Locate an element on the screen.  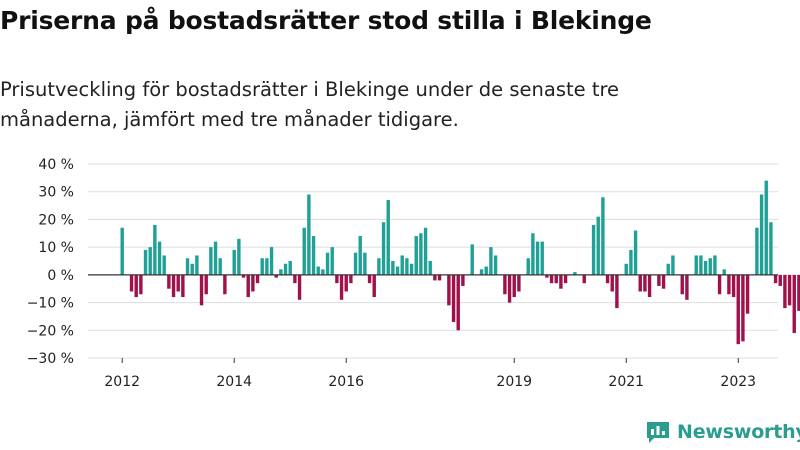
y-axis: −30 % −20 % −10 % 0 % 10 % 20 % 30 % 40 % is located at coordinates (50, 262).